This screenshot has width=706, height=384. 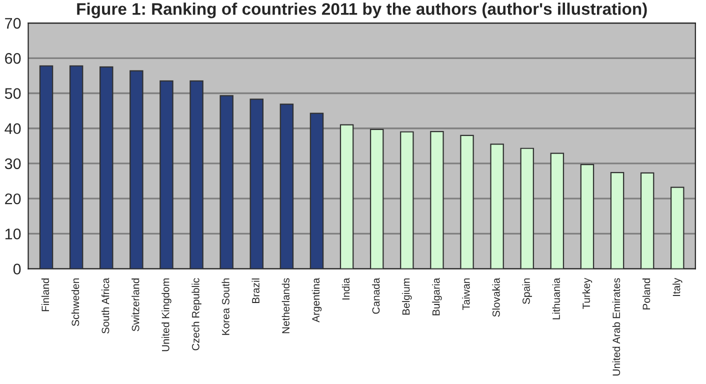 I want to click on x-tick-label: Italy, so click(x=677, y=287).